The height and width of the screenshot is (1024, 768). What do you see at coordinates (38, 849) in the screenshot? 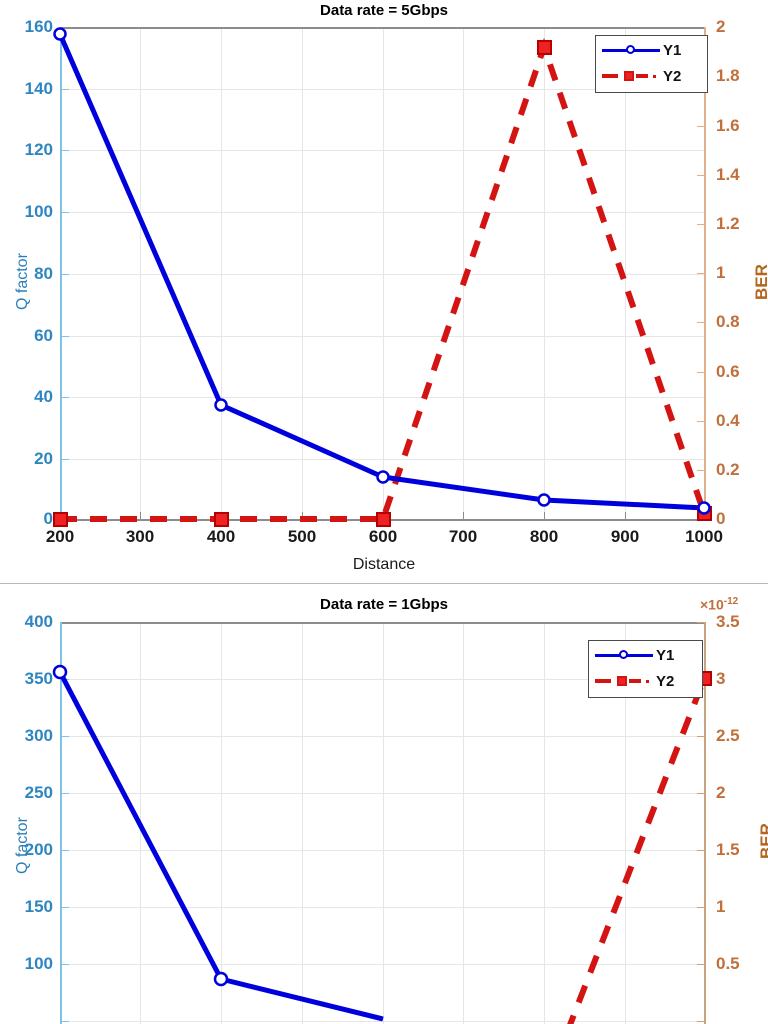
I see `ytick-label-left: 200` at bounding box center [38, 849].